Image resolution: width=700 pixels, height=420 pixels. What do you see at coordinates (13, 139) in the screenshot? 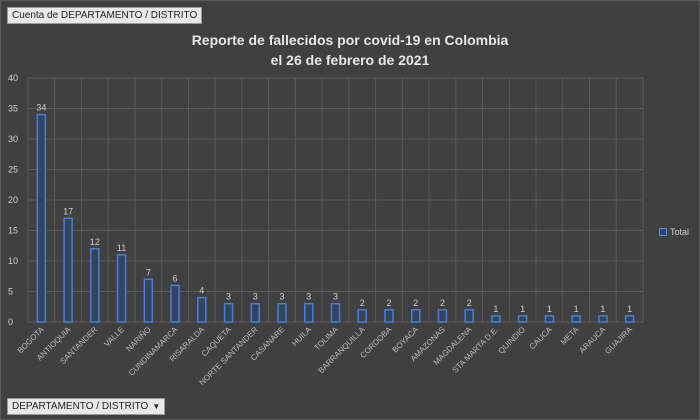
I see `y-tick-label: 30` at bounding box center [13, 139].